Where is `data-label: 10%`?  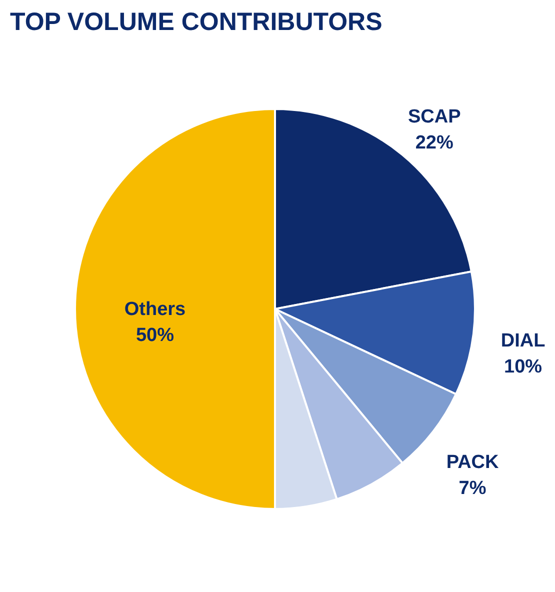 data-label: 10% is located at coordinates (523, 367).